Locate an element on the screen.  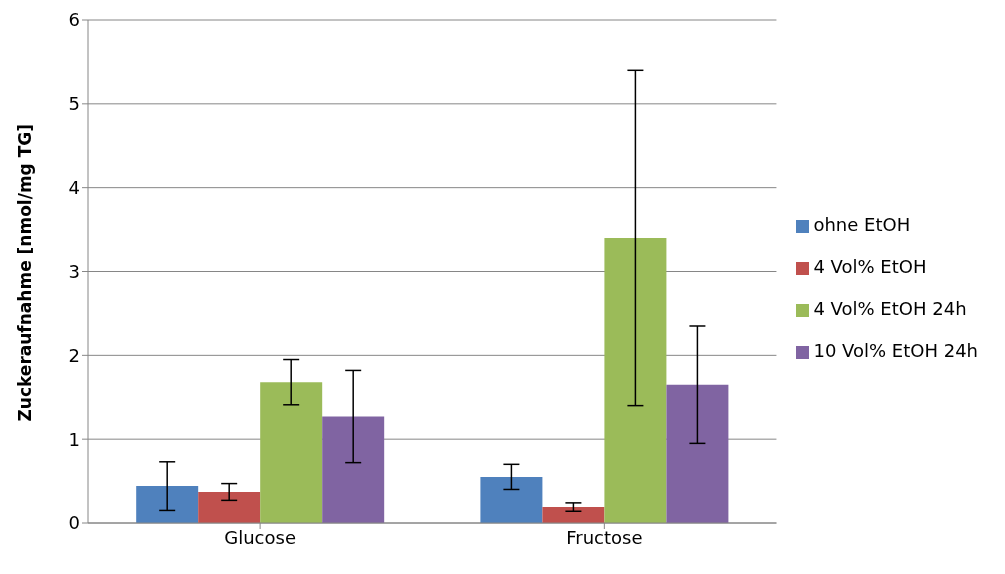
y-axis-title: Zuckeraufnahme [nmol/mg TG] is located at coordinates (25, 273).